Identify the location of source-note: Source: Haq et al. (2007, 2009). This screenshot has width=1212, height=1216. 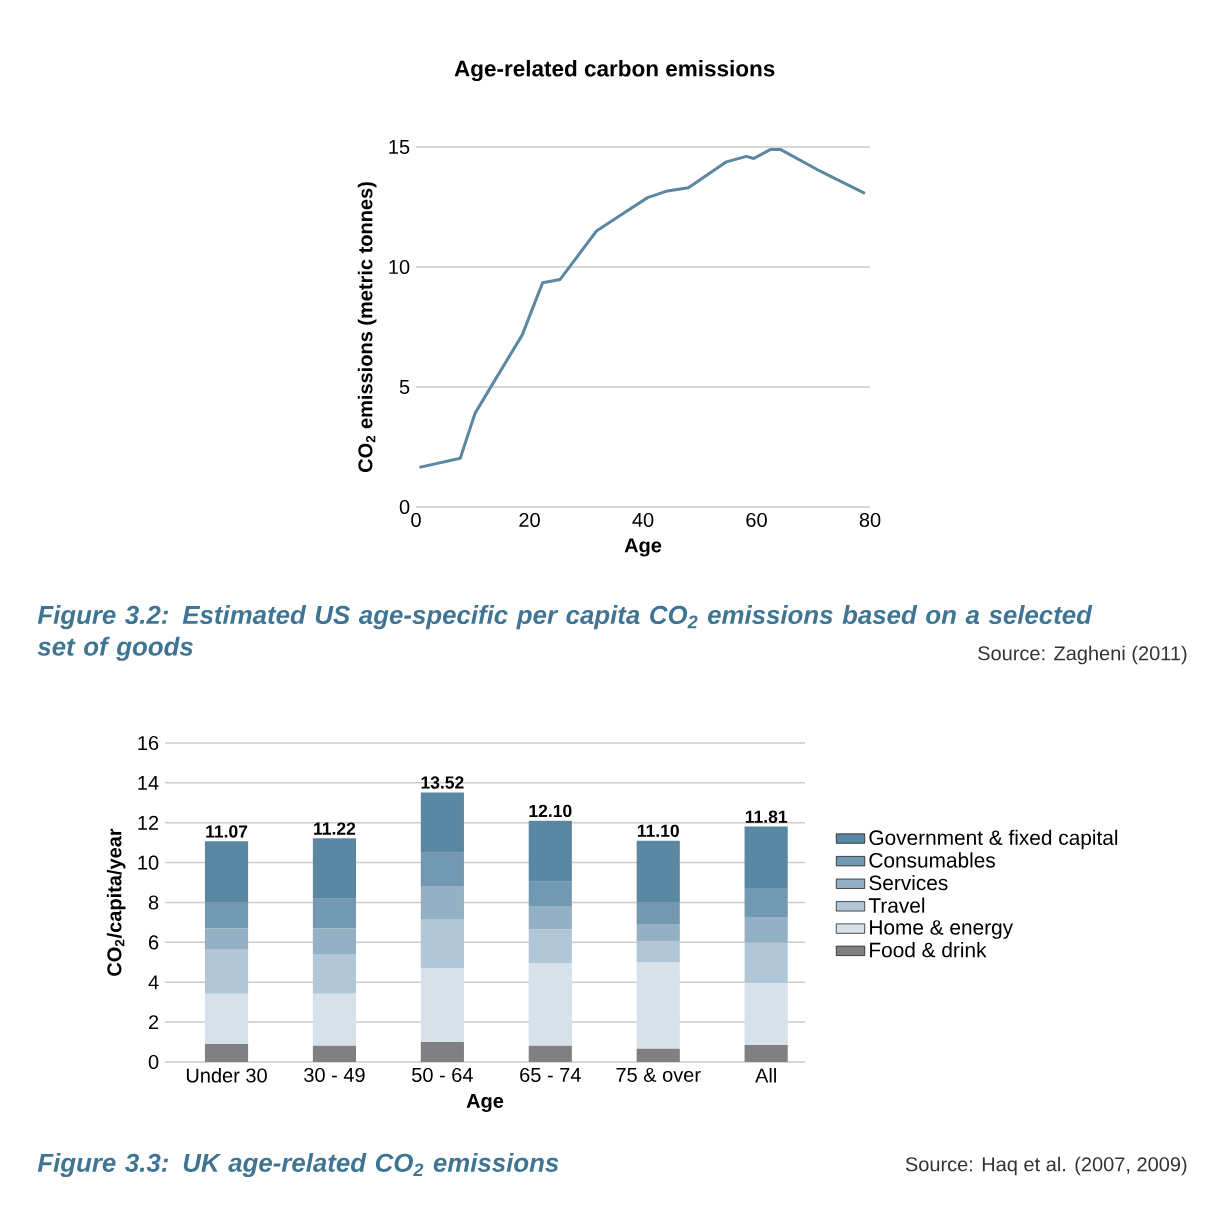
(1046, 1166).